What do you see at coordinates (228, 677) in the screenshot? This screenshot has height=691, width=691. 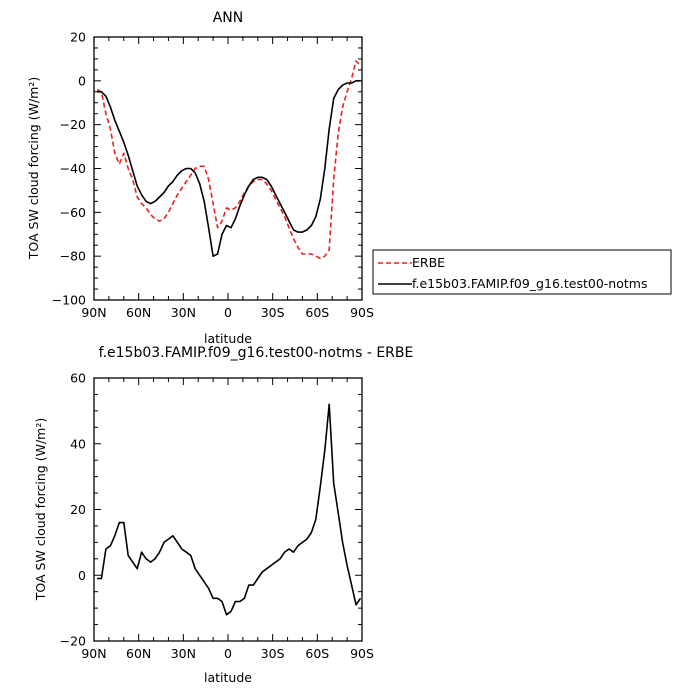 I see `bottom-chart-xlabel: latitude` at bounding box center [228, 677].